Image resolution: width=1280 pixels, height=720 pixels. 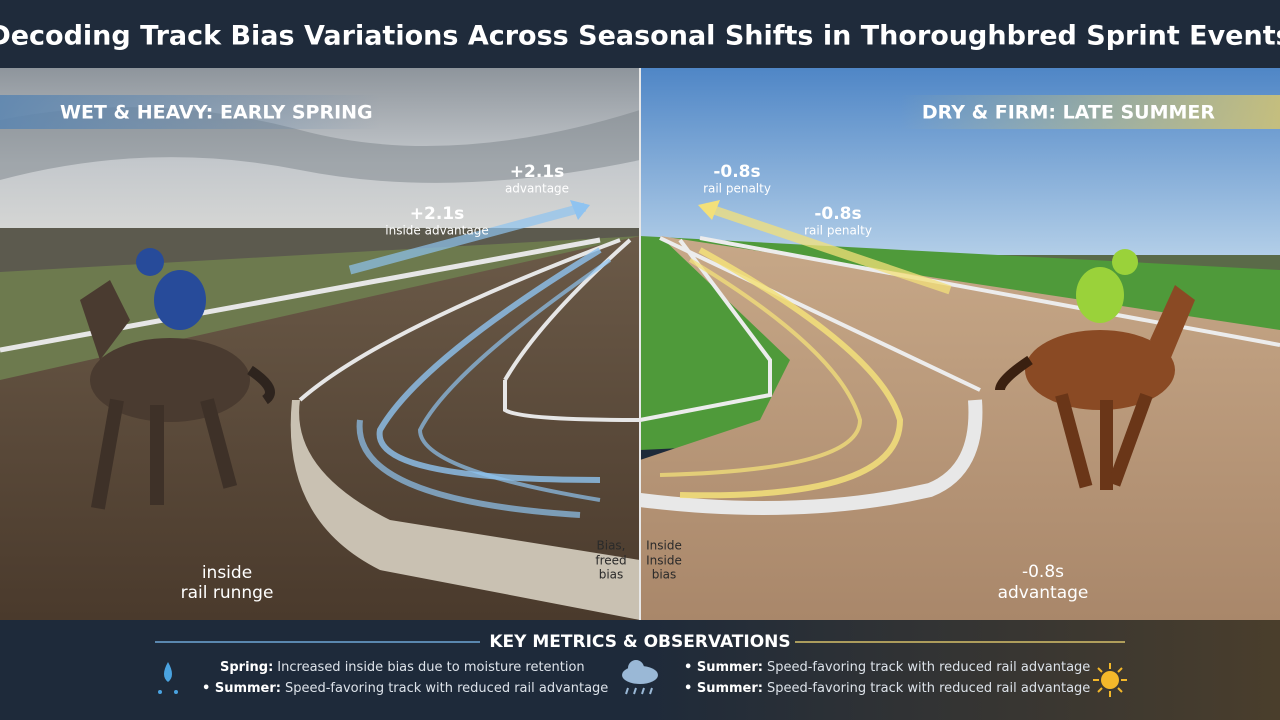 What do you see at coordinates (436, 231) in the screenshot?
I see `note-caption: inside advantage` at bounding box center [436, 231].